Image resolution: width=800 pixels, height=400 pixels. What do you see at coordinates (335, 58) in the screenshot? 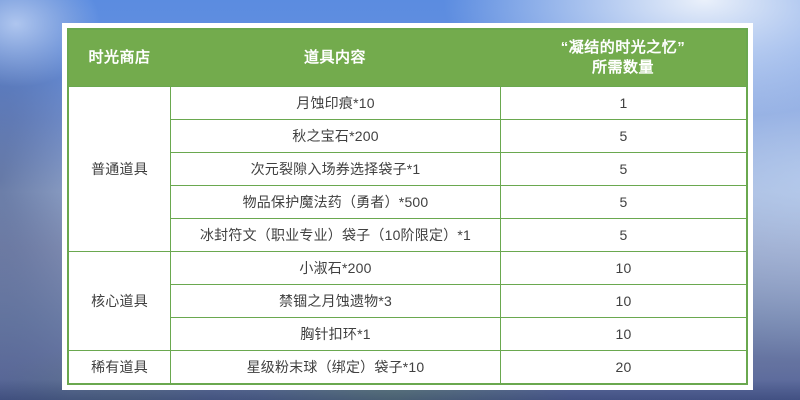
I see `col-header-item-content: 道具内容` at bounding box center [335, 58].